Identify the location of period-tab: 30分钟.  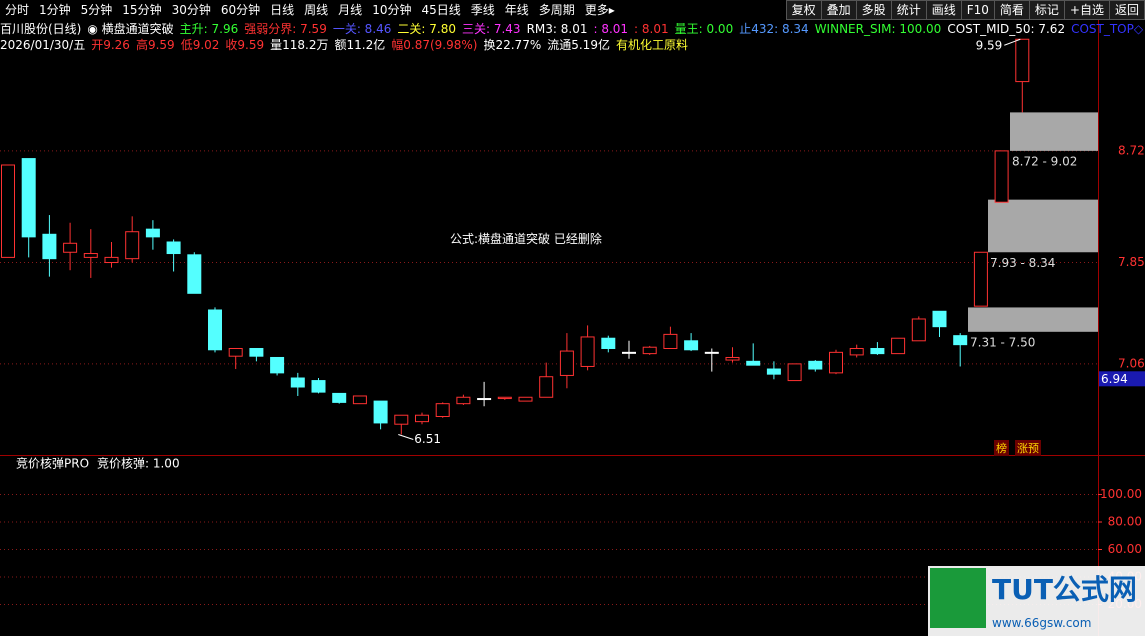
(191, 10).